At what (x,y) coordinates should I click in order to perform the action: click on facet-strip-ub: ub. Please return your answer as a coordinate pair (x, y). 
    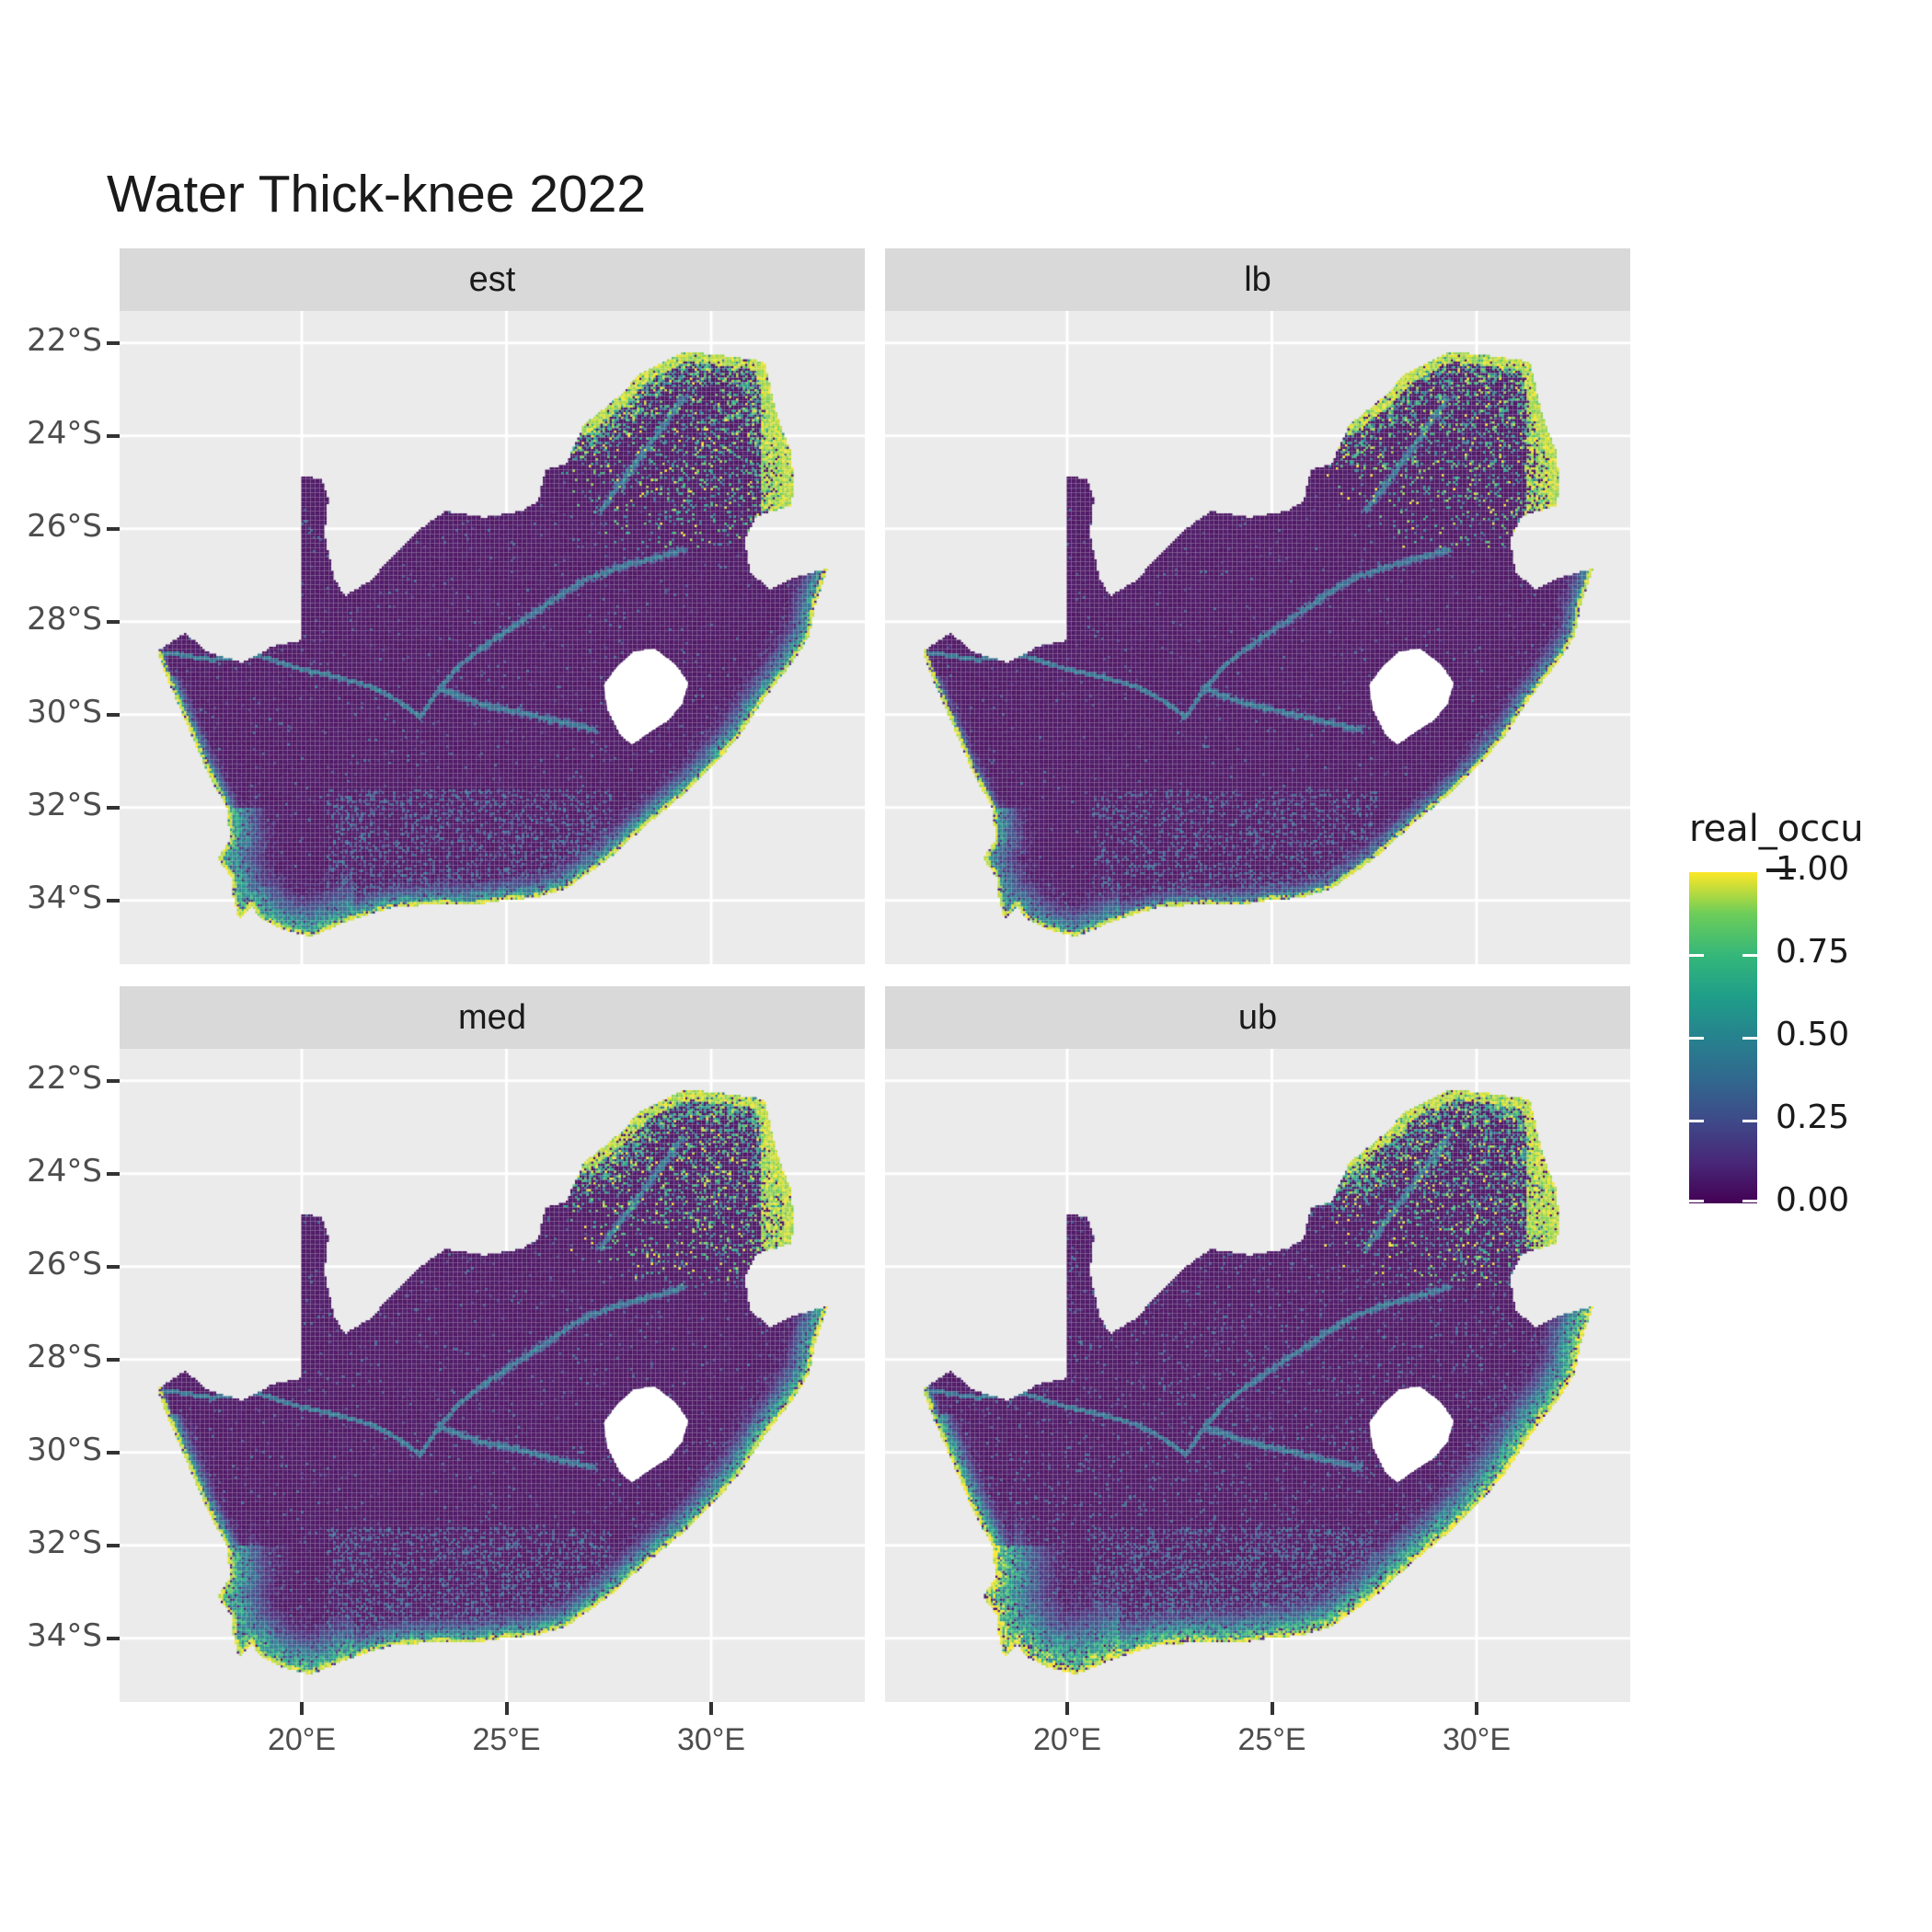
    Looking at the image, I should click on (1257, 1018).